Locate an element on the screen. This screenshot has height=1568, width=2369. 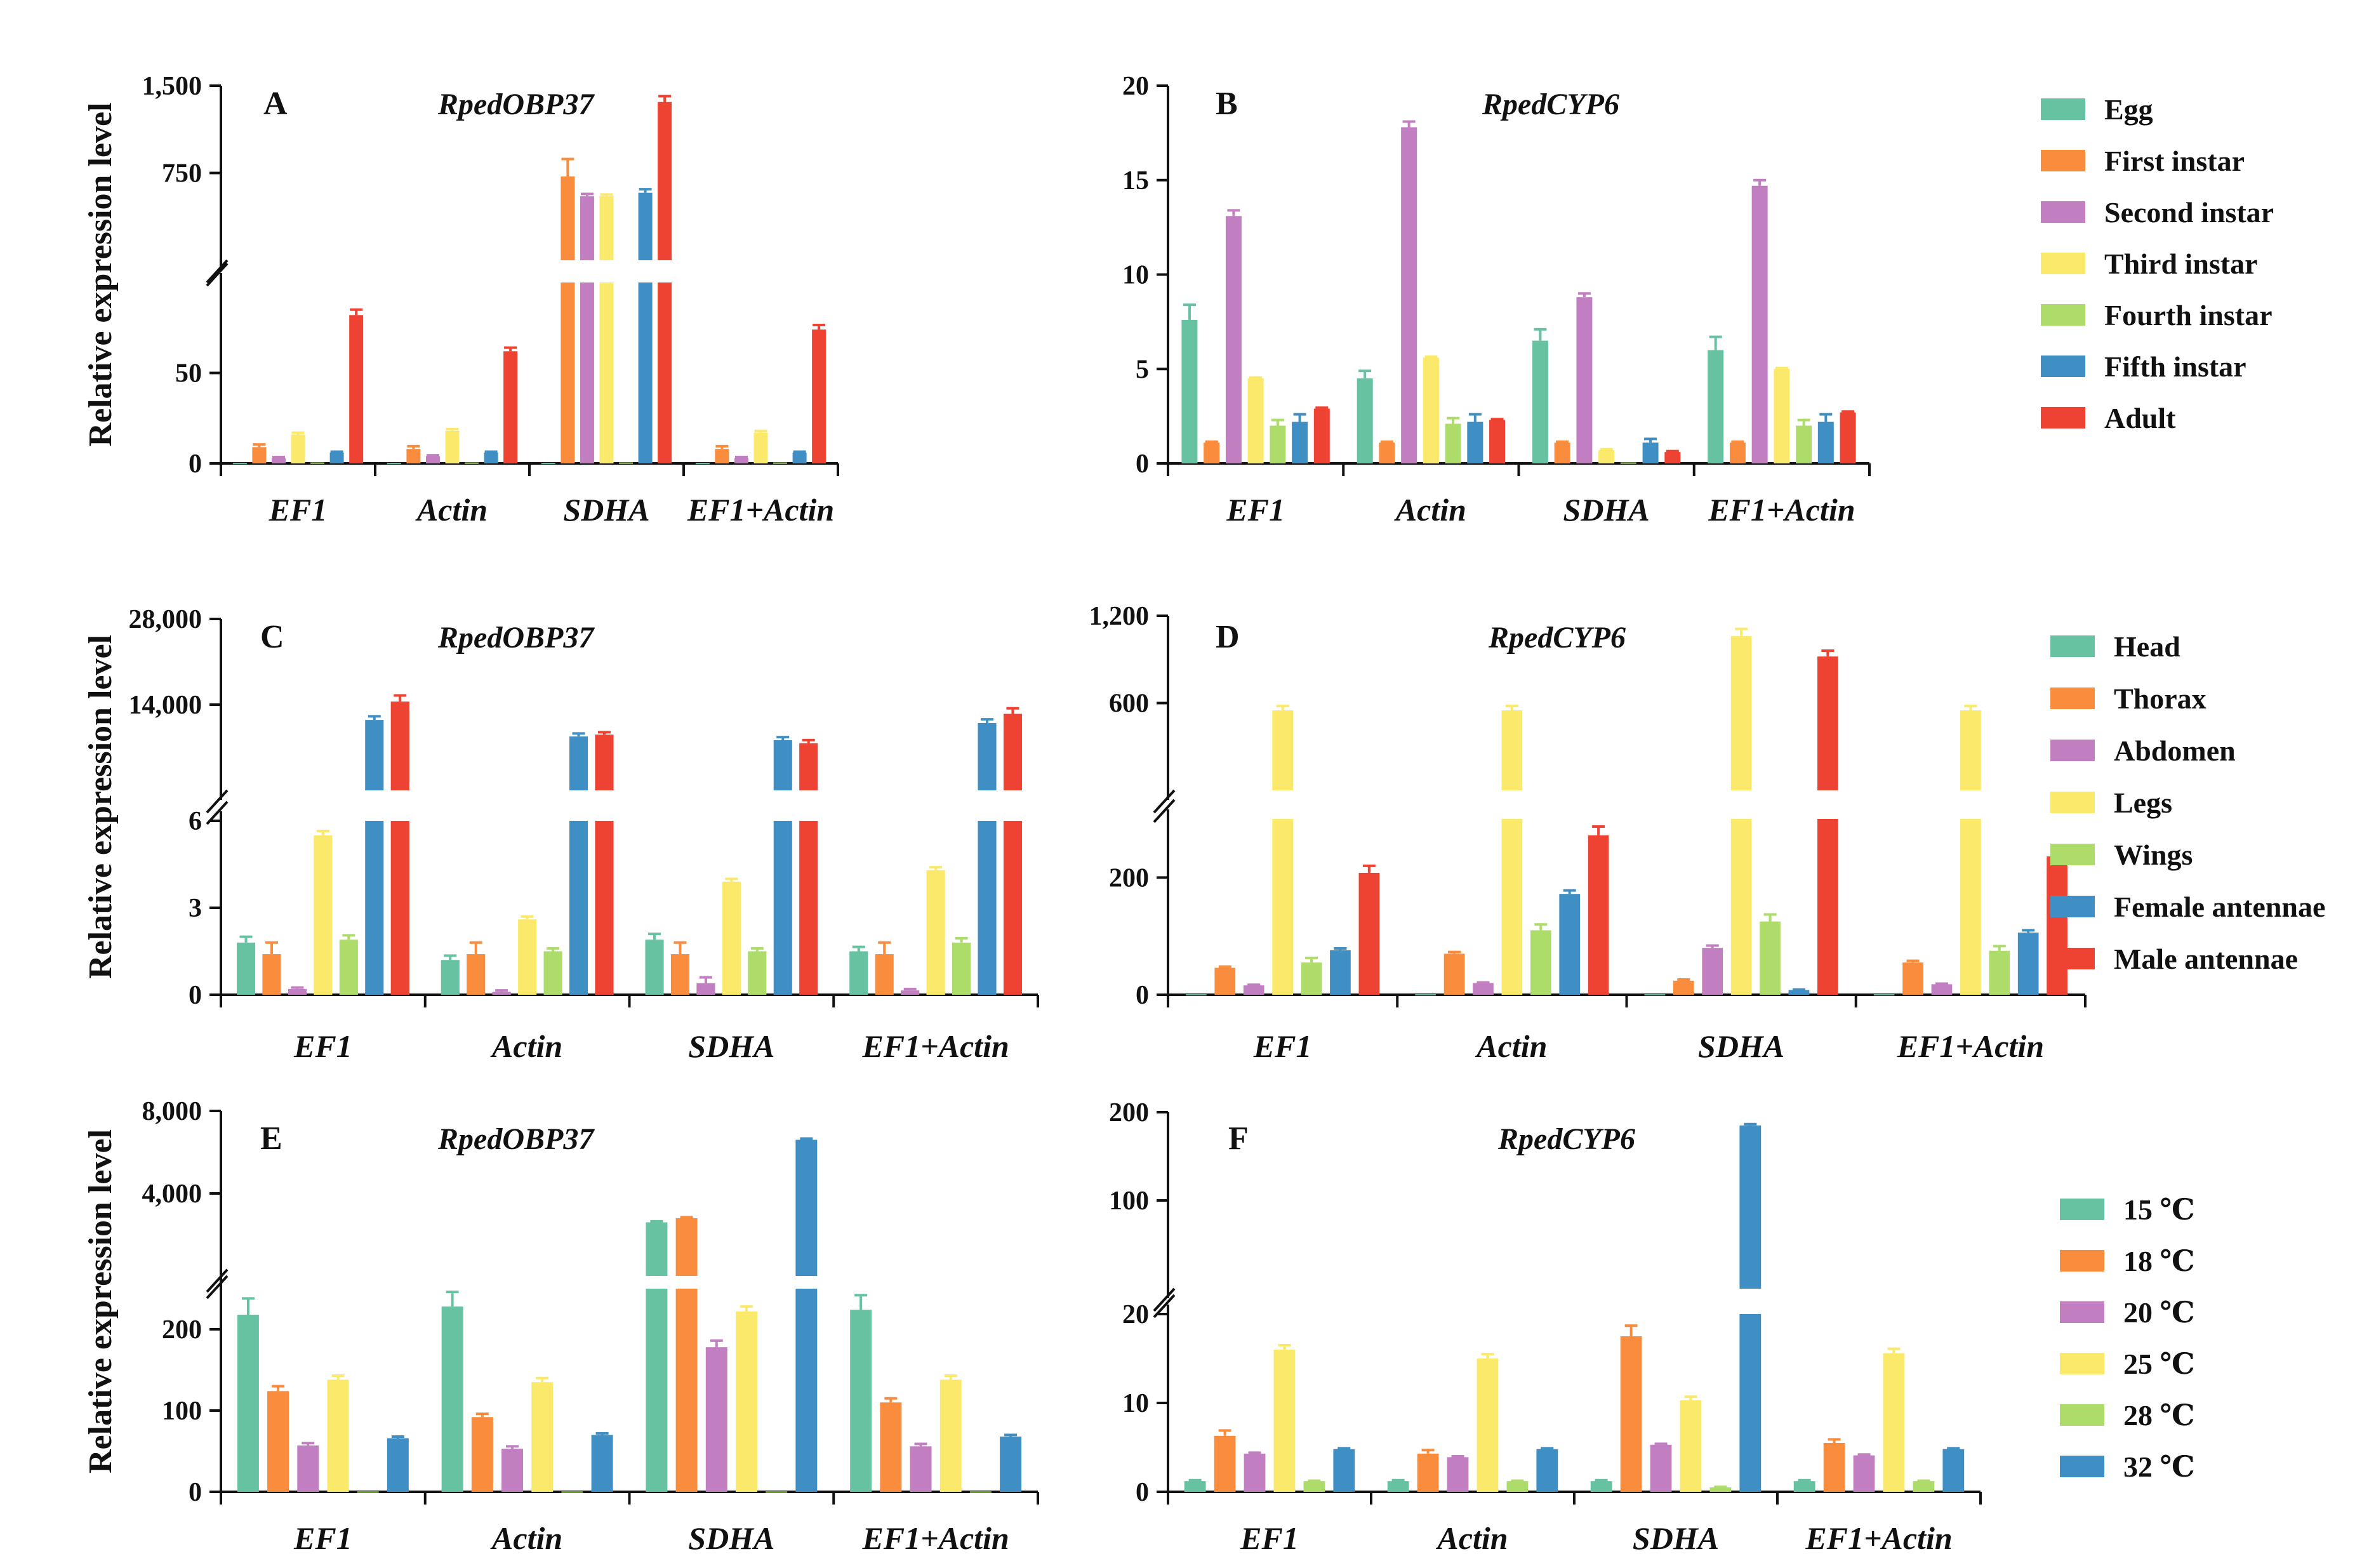
legend-item: Adult is located at coordinates (2108, 418).